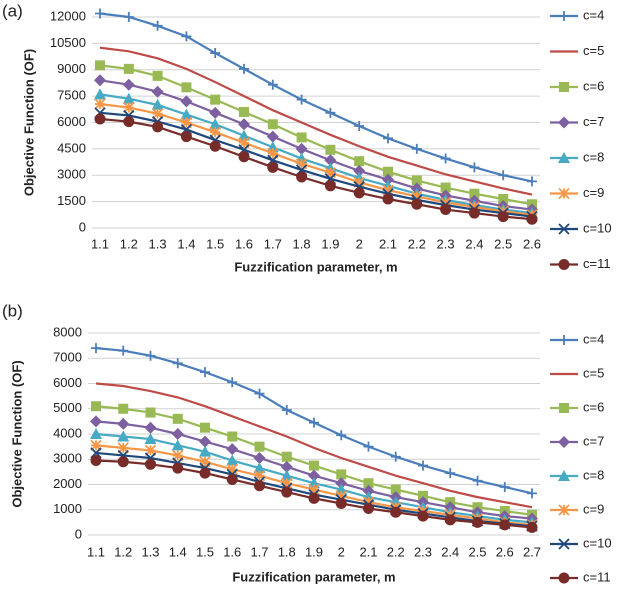 This screenshot has width=640, height=594. What do you see at coordinates (273, 243) in the screenshot?
I see `x-tick-label: 1.7` at bounding box center [273, 243].